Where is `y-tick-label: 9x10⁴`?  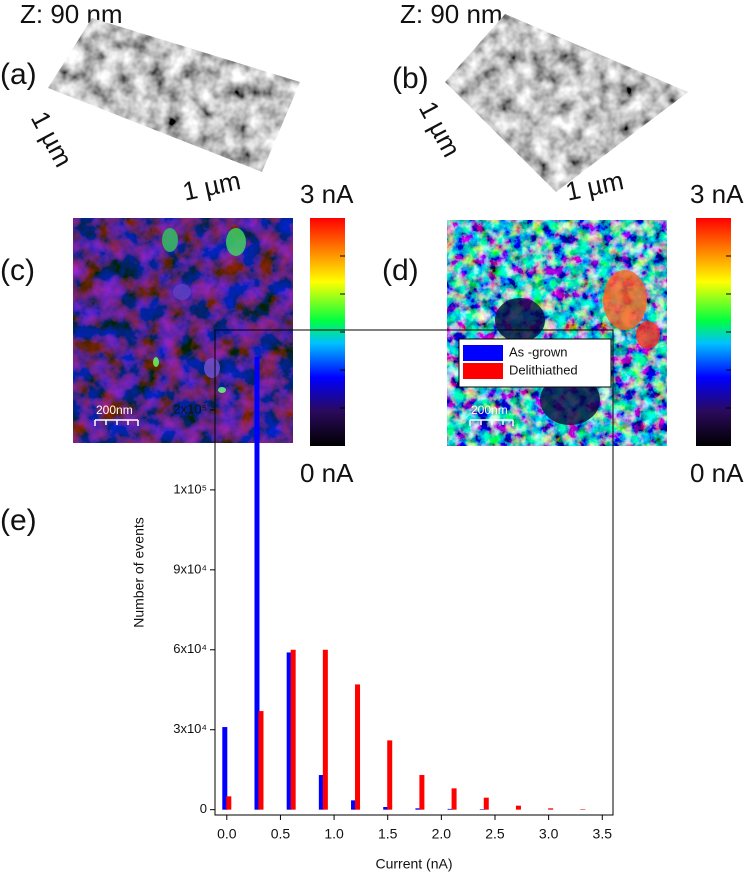
y-tick-label: 9x10⁴ is located at coordinates (190, 568).